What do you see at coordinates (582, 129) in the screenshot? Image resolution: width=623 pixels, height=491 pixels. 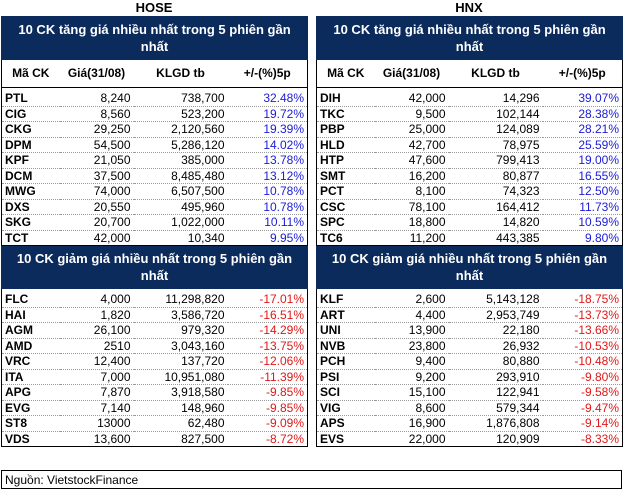 I see `gainer-change: 28.21%` at bounding box center [582, 129].